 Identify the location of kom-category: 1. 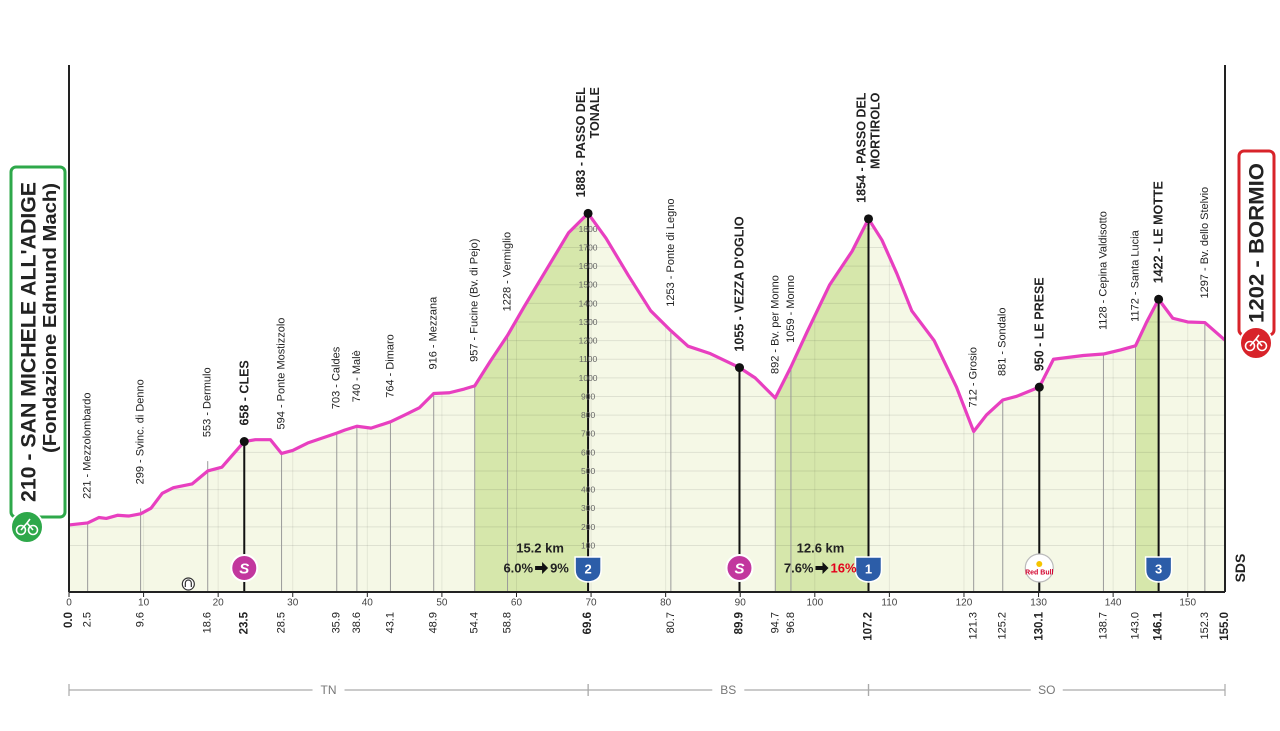
(868, 569).